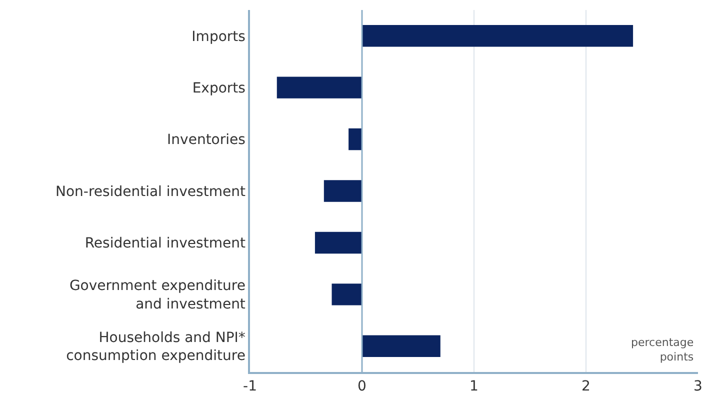 Image resolution: width=704 pixels, height=400 pixels. What do you see at coordinates (157, 295) in the screenshot?
I see `y-tick-label: Government expenditure and investment` at bounding box center [157, 295].